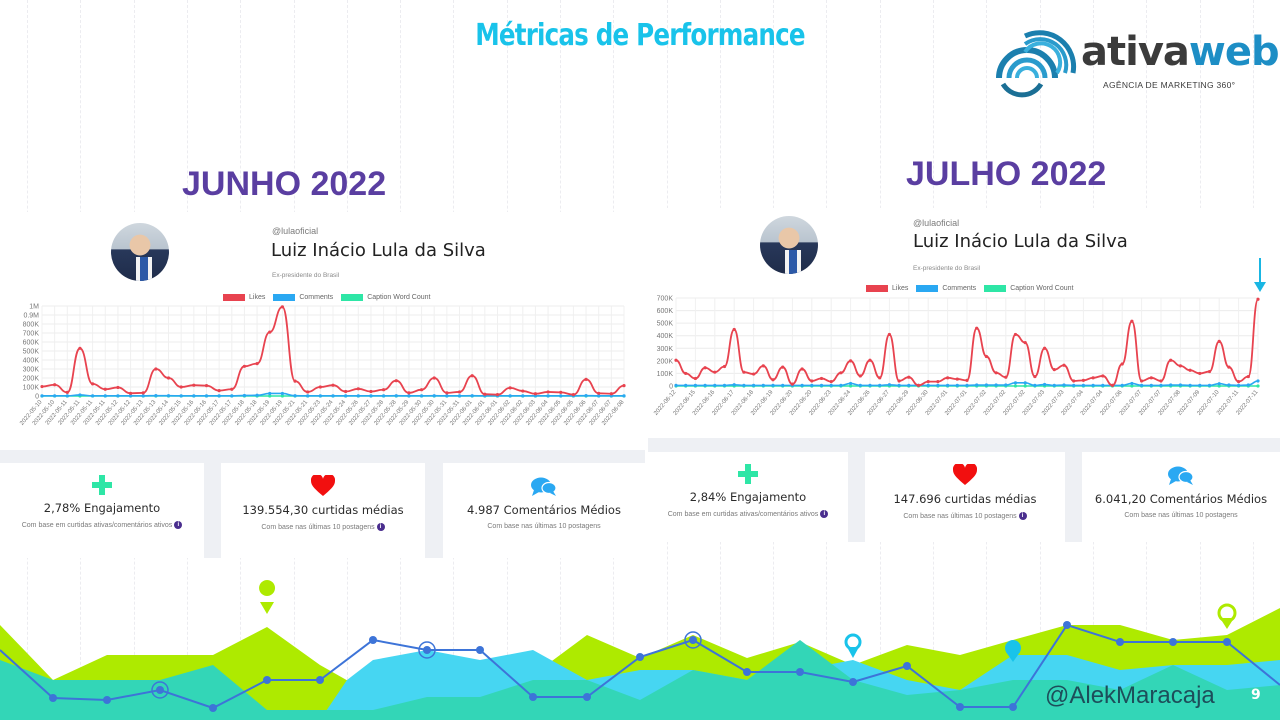 The height and width of the screenshot is (720, 1280). Describe the element at coordinates (426, 665) in the screenshot. I see `trend-rings` at that location.